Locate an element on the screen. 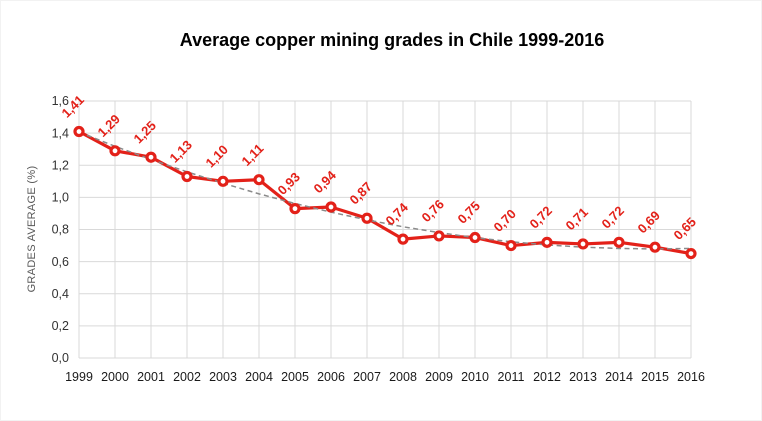 This screenshot has width=762, height=421. y-tick-label: 1,0 is located at coordinates (60, 198).